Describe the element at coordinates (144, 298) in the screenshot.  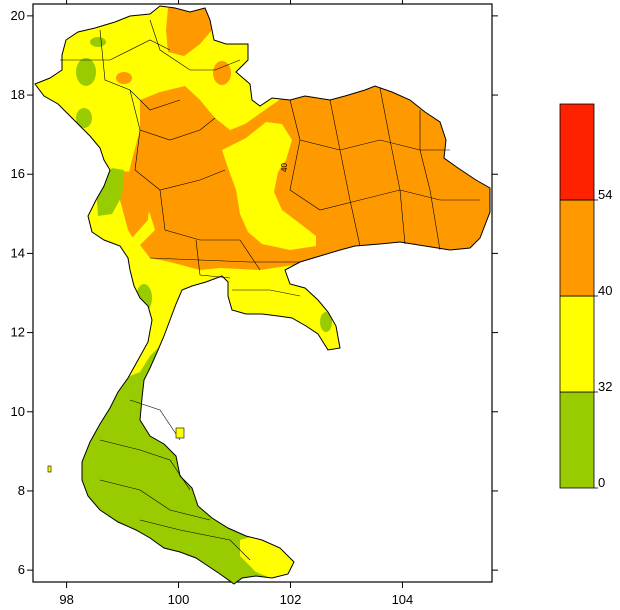
I see `fill-level-0-32-spot-w` at that location.